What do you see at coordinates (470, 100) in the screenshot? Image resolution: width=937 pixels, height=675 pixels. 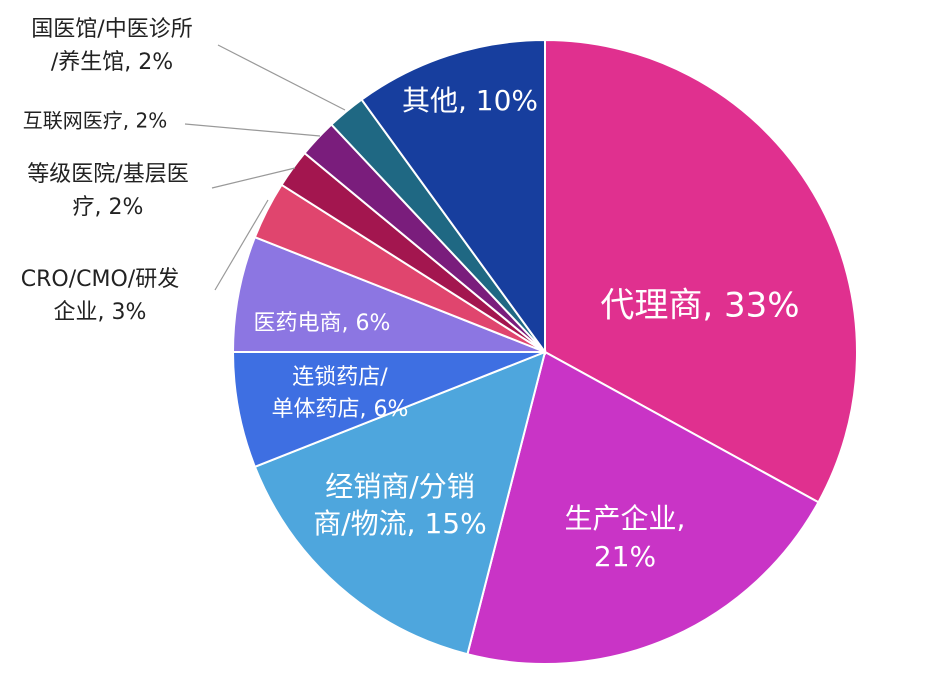 I see `slice-label: 其他, 10%` at bounding box center [470, 100].